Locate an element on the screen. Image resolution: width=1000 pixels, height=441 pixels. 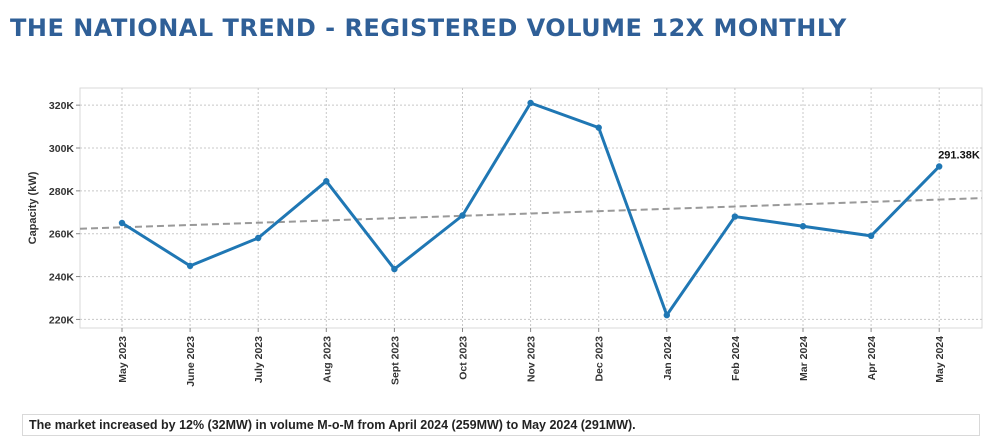
x-tick-label: May 2023 is located at coordinates (123, 359).